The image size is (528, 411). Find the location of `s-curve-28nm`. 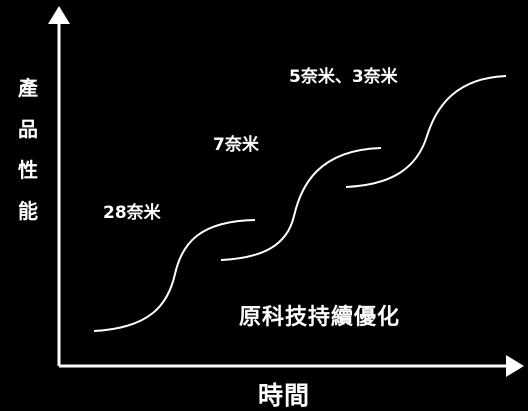

s-curve-28nm is located at coordinates (174, 275).